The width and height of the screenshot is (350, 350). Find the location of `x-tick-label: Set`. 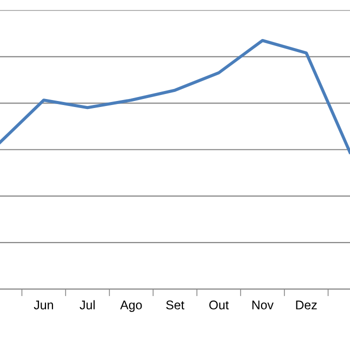

x-tick-label: Set is located at coordinates (175, 305).